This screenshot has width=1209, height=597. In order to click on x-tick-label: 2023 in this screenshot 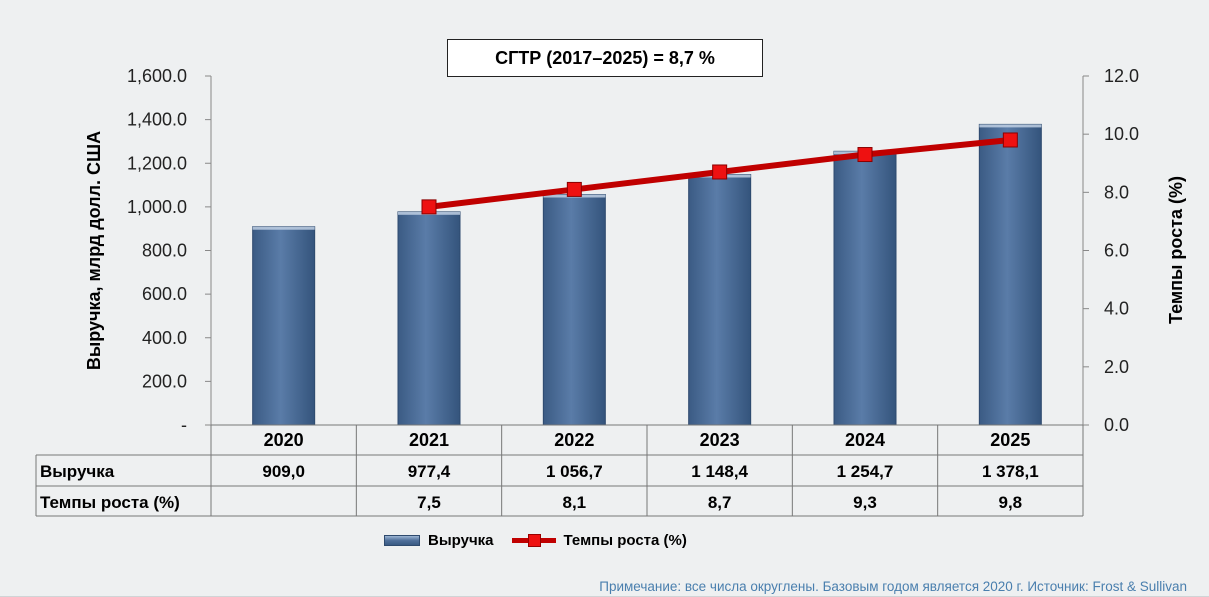, I will do `click(720, 440)`.